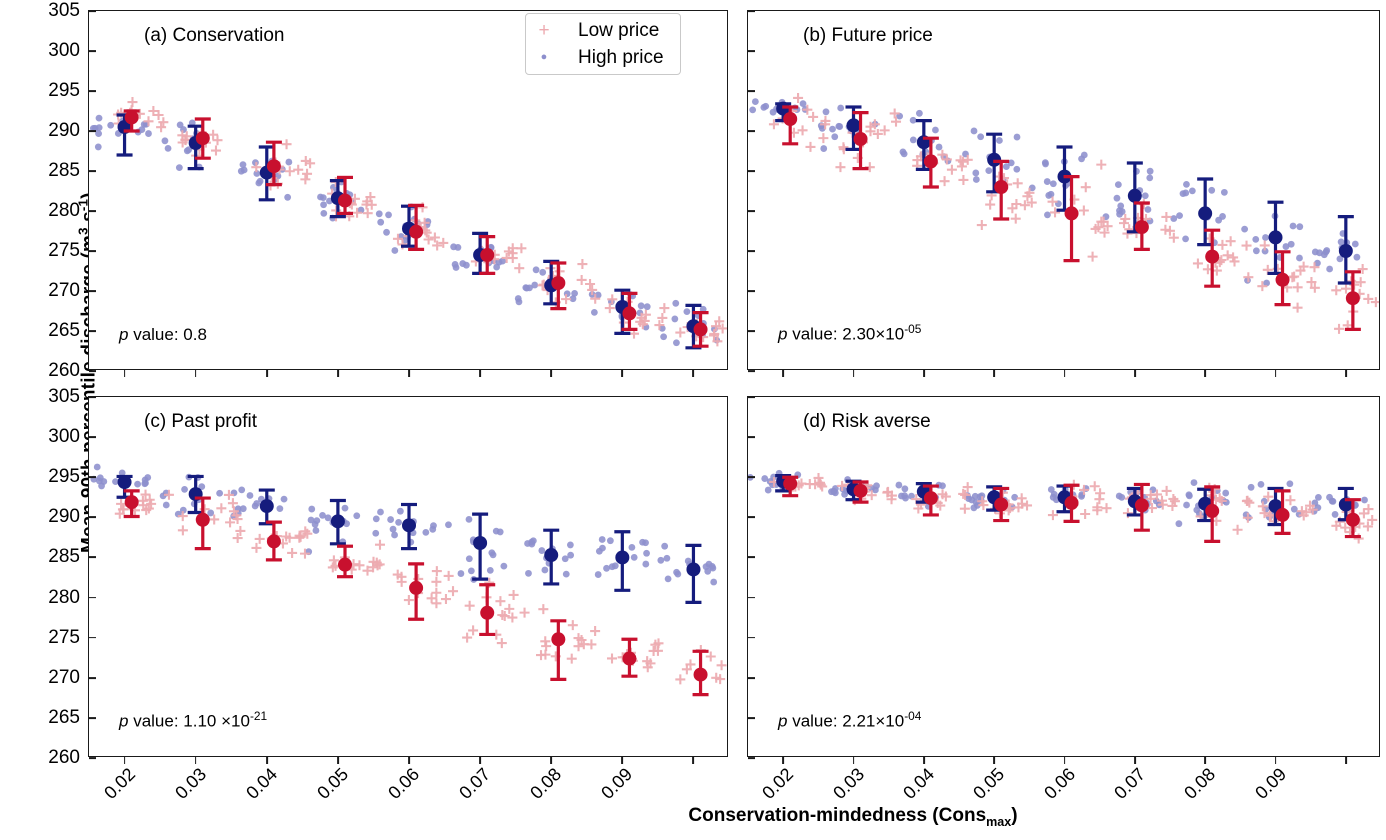 The image size is (1386, 840). What do you see at coordinates (1129, 783) in the screenshot?
I see `x-tick-label-0.07: 0.07` at bounding box center [1129, 783].